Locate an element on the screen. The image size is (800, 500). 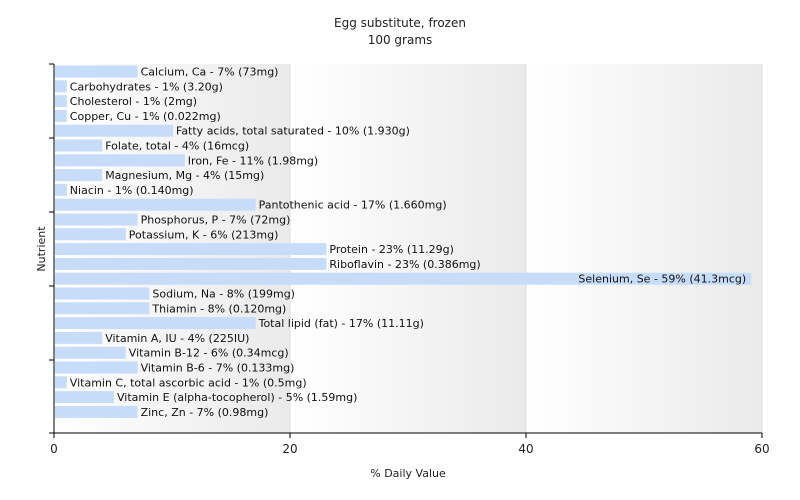
bar-data-label: Calcium, Ca - 7% (73mg) is located at coordinates (210, 72).